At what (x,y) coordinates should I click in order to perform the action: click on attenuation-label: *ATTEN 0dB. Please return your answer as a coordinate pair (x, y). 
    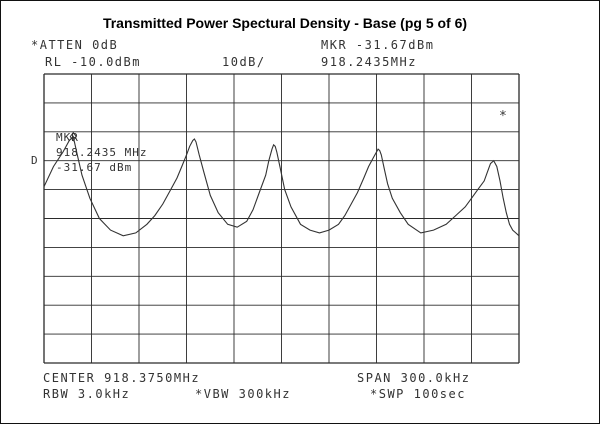
    Looking at the image, I should click on (75, 45).